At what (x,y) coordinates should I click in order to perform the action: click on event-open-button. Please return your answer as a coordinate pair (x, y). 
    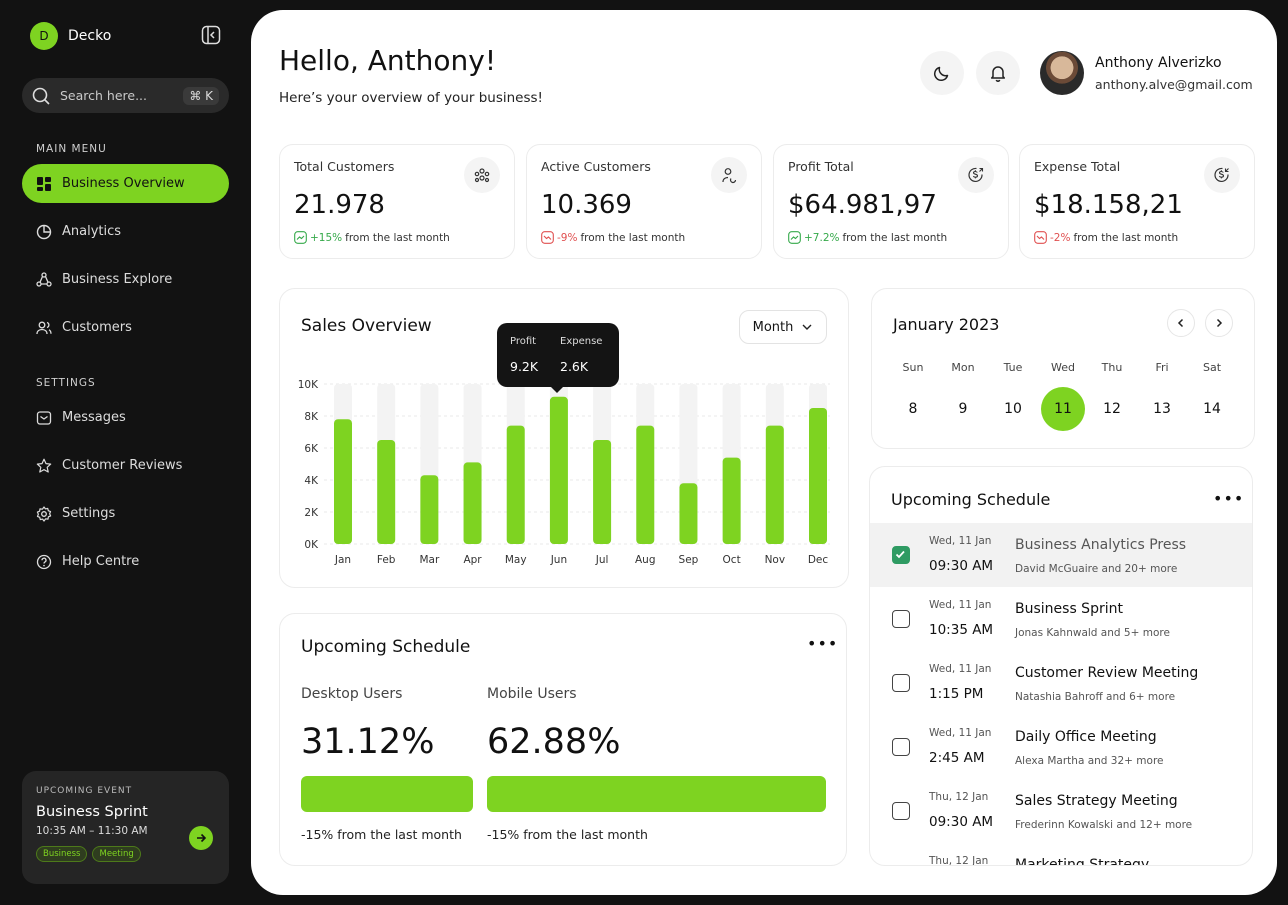
    Looking at the image, I should click on (201, 838).